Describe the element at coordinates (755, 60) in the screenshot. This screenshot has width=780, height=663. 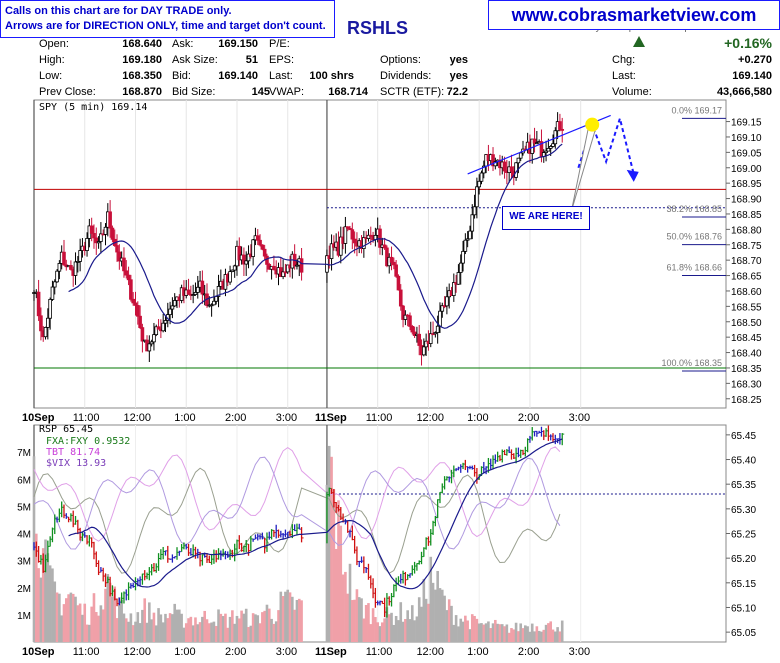
I see `chg-value: +0.270` at that location.